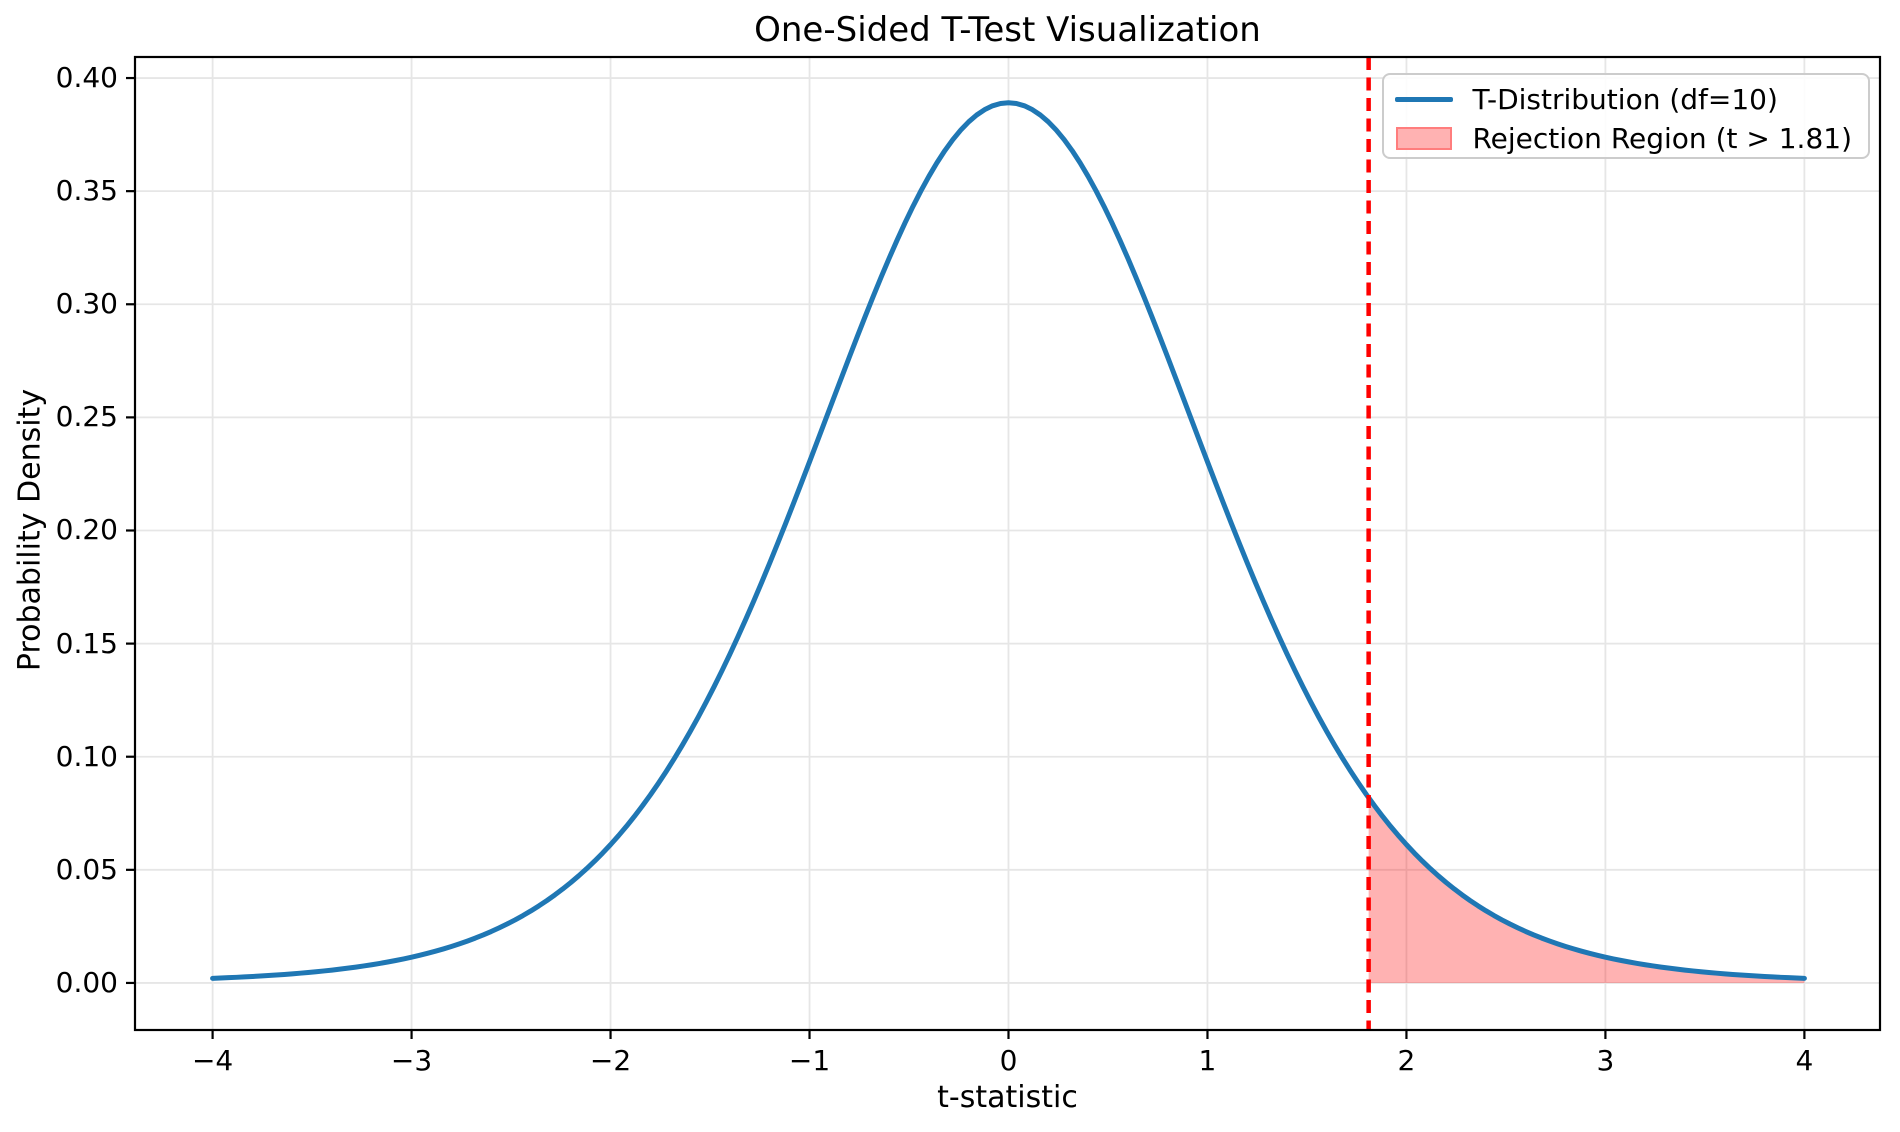  Describe the element at coordinates (1007, 30) in the screenshot. I see `chart-title: One-Sided T-Test Visualization` at that location.